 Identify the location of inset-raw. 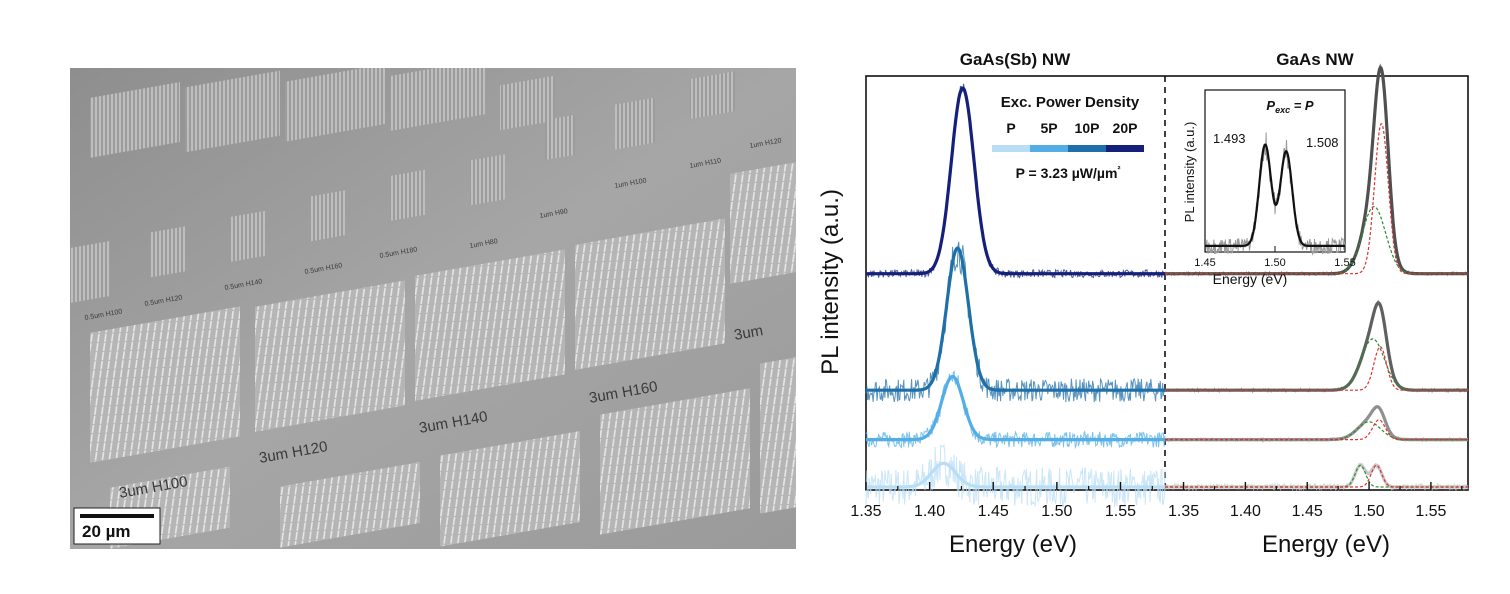
(1275, 194).